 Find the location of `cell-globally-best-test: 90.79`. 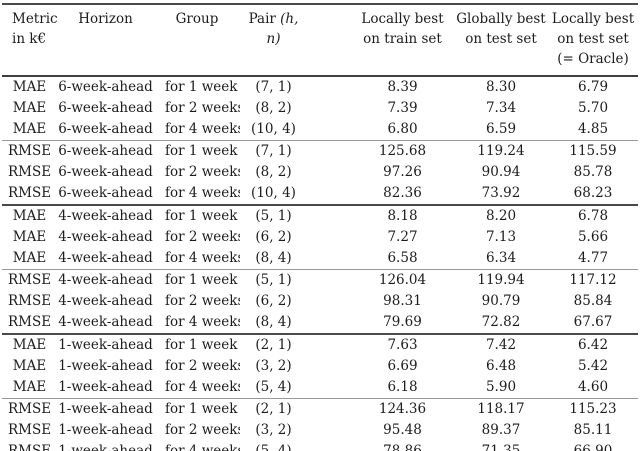

cell-globally-best-test: 90.79 is located at coordinates (501, 301).